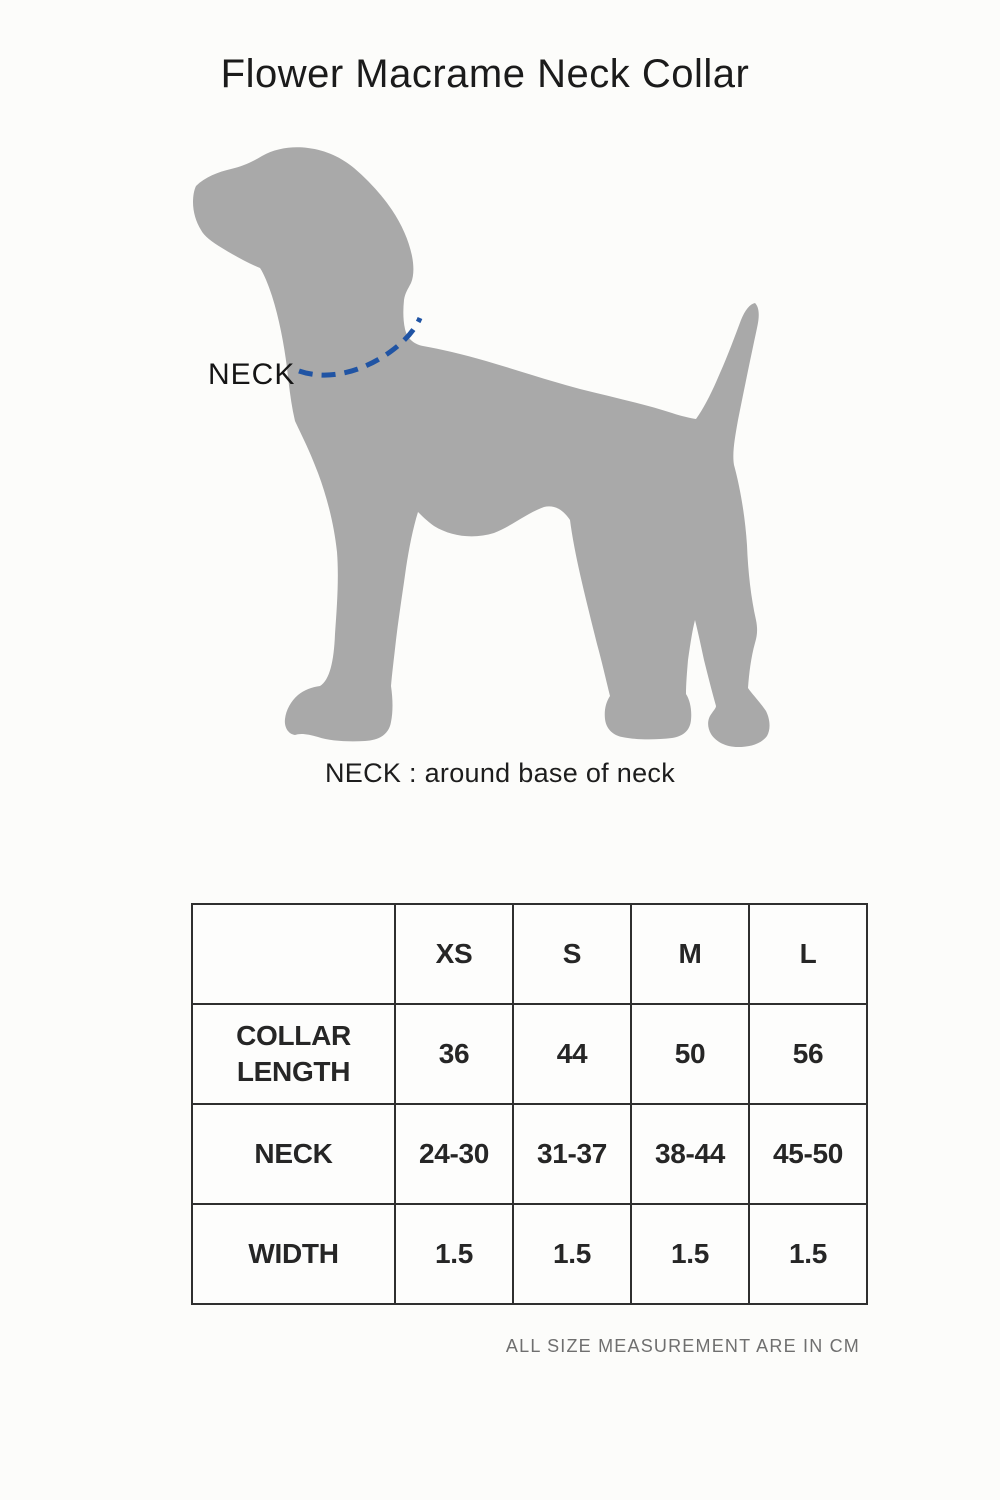 The width and height of the screenshot is (1000, 1500). I want to click on size-table-header-m: M, so click(690, 954).